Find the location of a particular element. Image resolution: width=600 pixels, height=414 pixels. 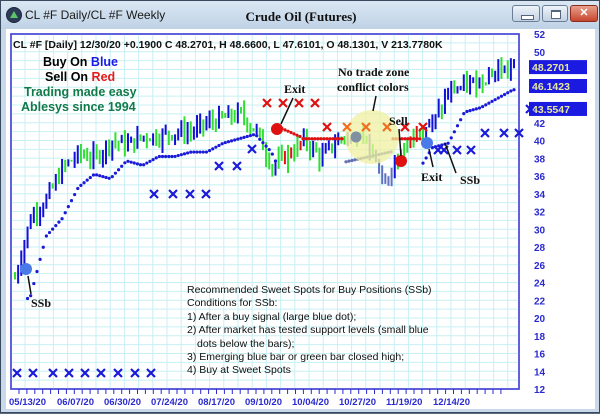

y-axis-label: 16 is located at coordinates (540, 355).